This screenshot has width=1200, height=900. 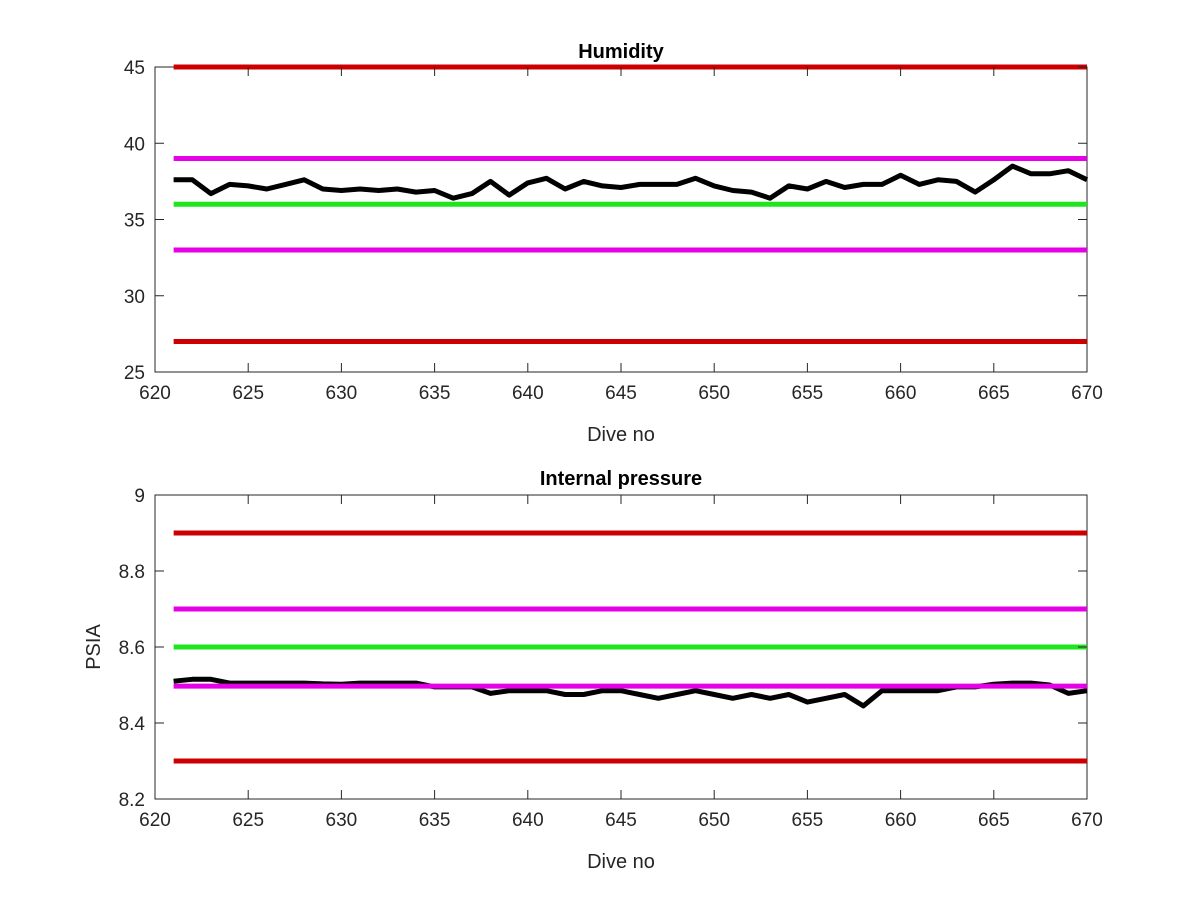 What do you see at coordinates (134, 144) in the screenshot?
I see `humidity-y-tick-label-3: 40` at bounding box center [134, 144].